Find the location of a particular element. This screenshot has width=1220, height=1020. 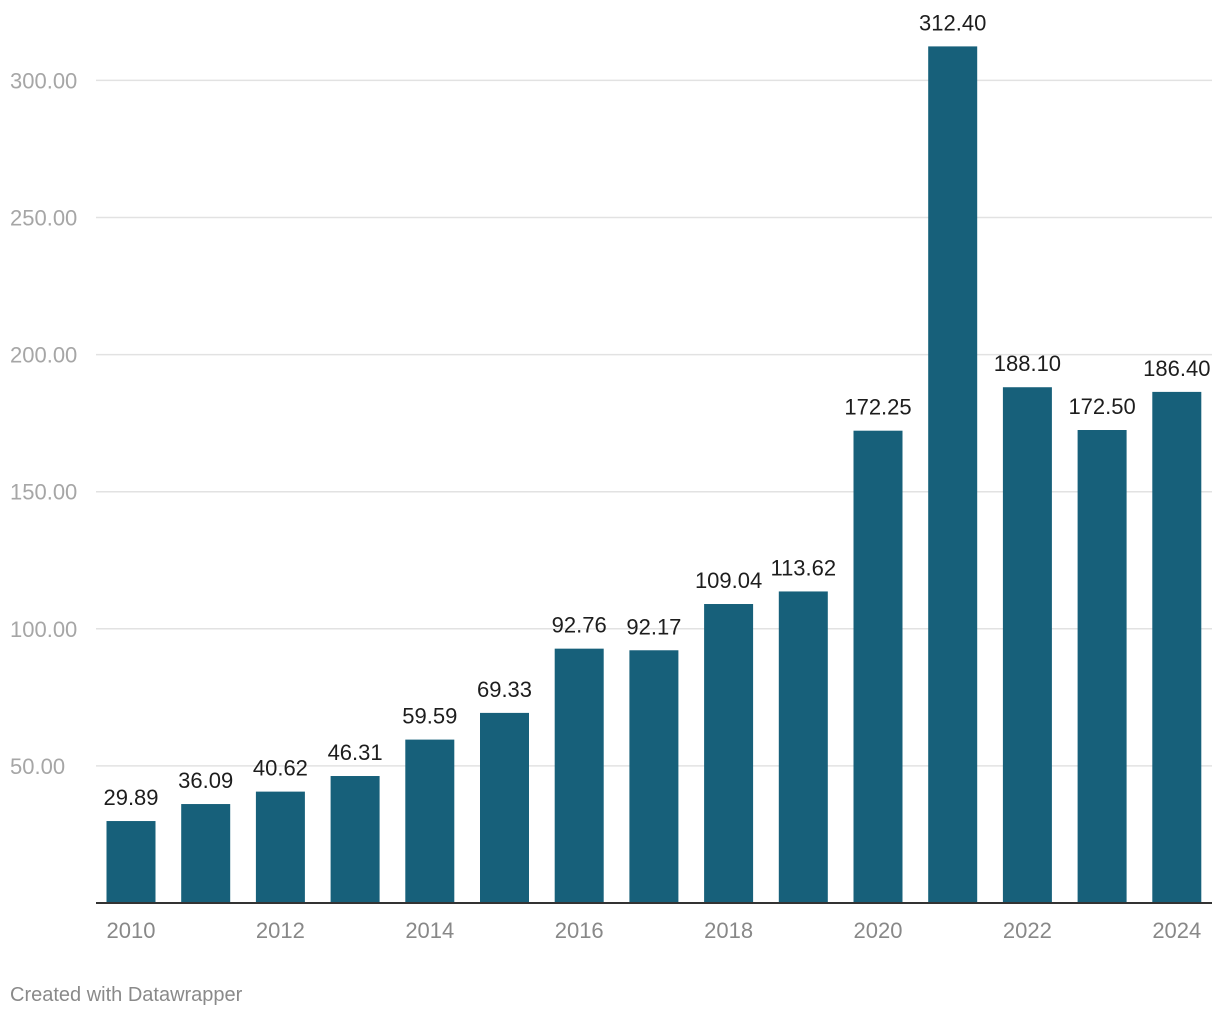

y-tick-label: 250.00 is located at coordinates (43, 218).